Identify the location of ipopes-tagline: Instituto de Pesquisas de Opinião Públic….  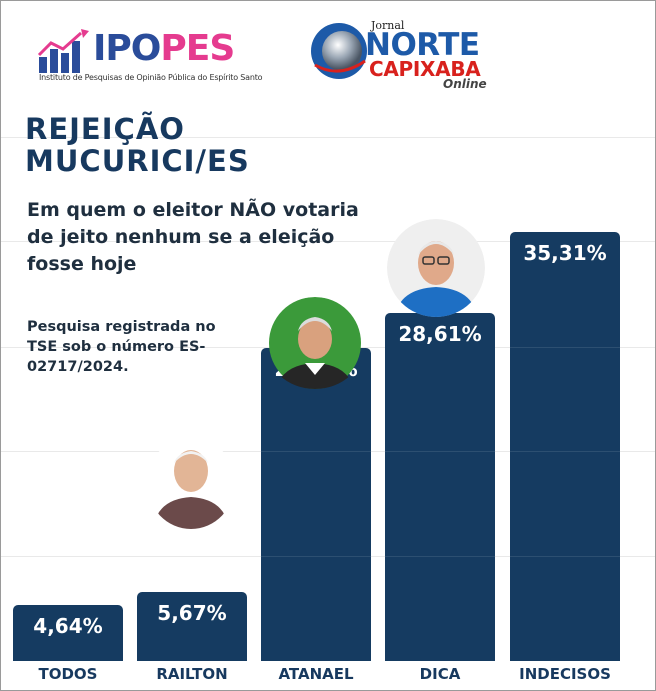
(151, 77).